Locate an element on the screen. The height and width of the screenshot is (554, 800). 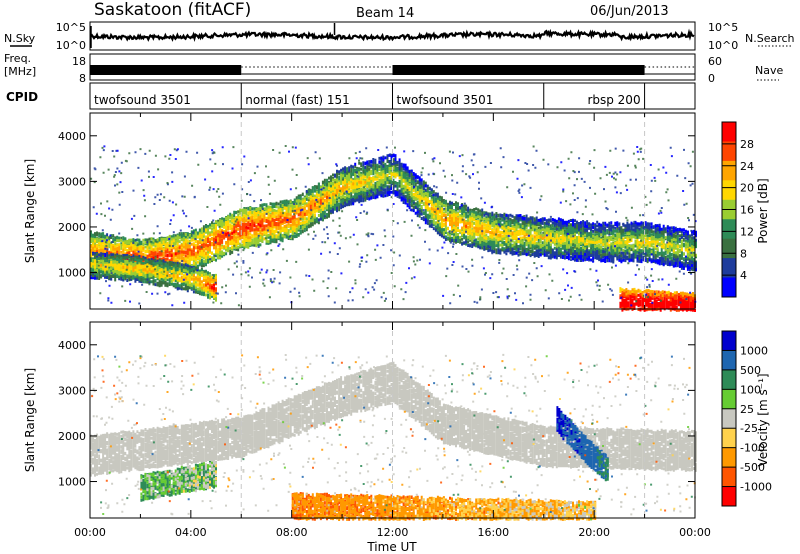
noise-trace is located at coordinates (392, 35).